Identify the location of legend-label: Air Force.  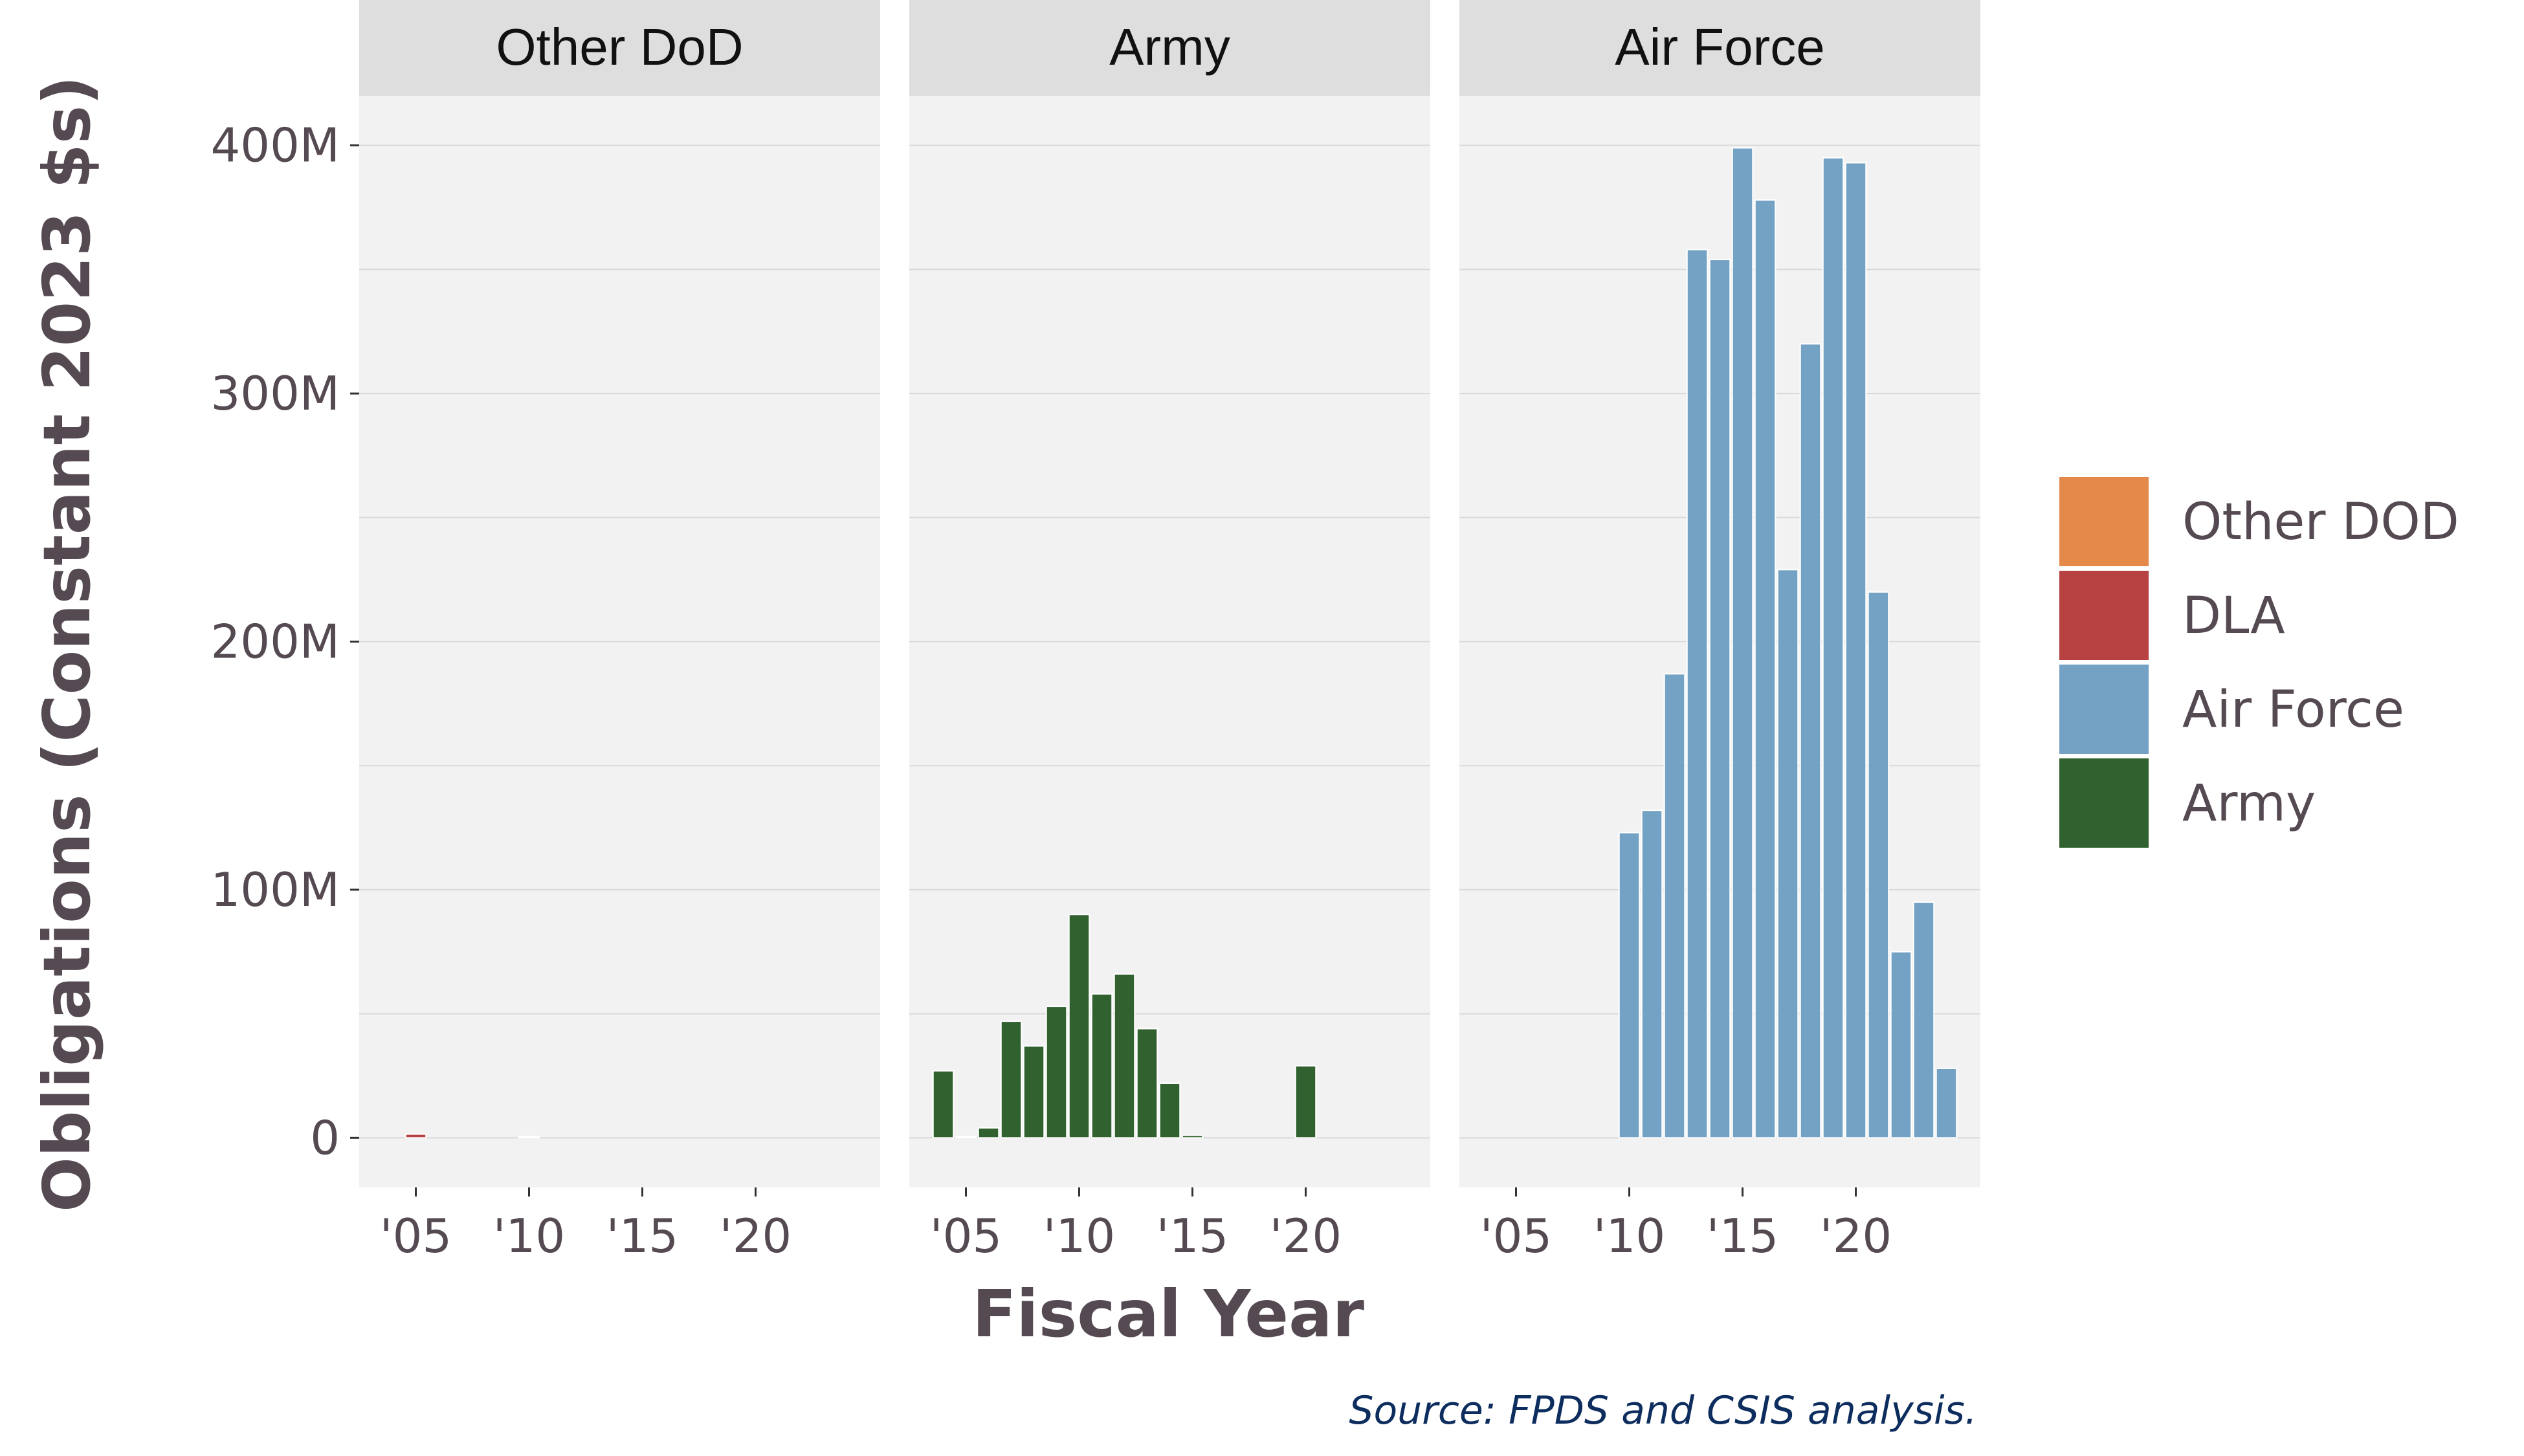
(2293, 710).